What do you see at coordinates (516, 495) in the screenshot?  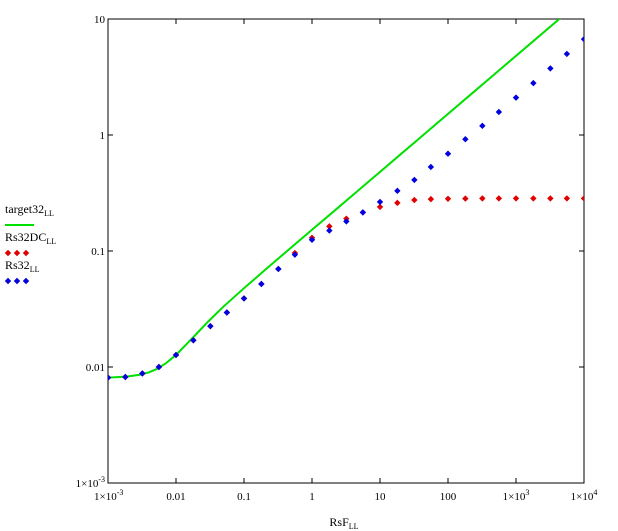 I see `x-tick-label: 1×10³` at bounding box center [516, 495].